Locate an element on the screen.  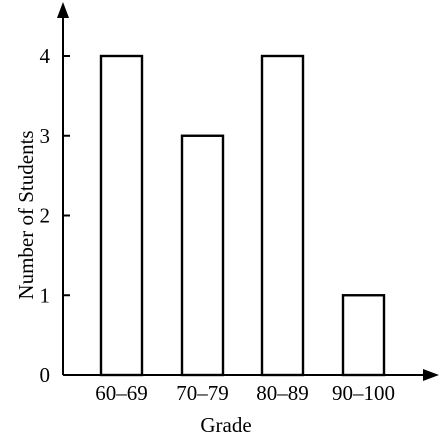
y-tick-label-0: 0 is located at coordinates (45, 375).